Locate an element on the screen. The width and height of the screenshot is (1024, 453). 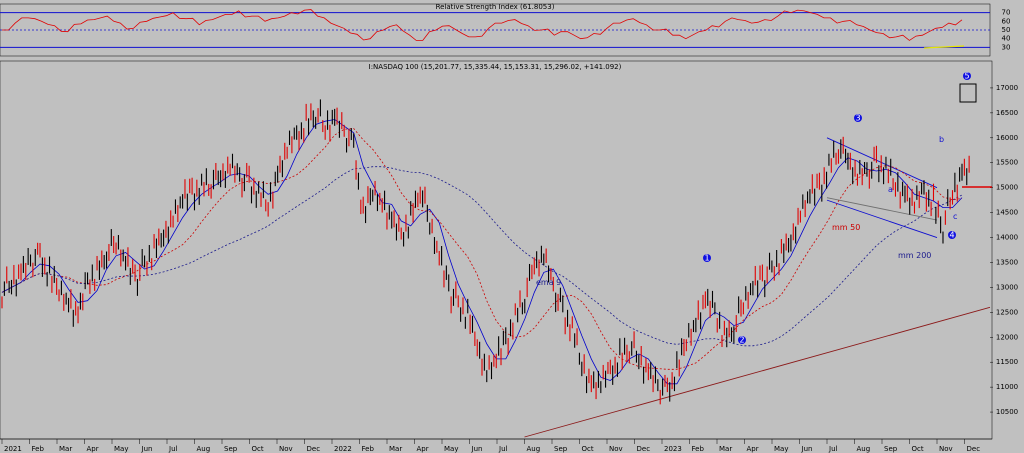
price-tick-label: 14000 is located at coordinates (1007, 238).